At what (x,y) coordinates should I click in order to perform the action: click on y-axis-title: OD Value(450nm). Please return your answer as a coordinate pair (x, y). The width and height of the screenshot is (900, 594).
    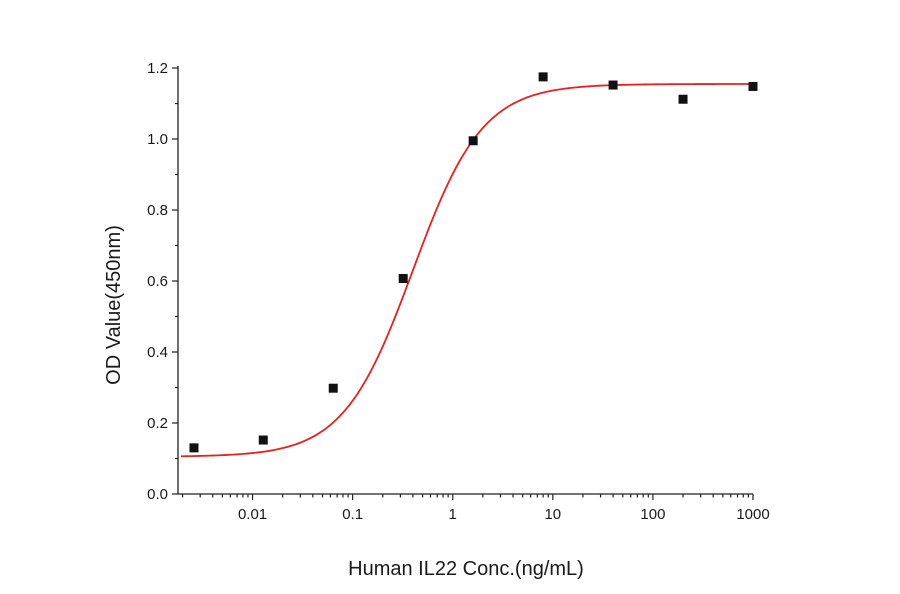
    Looking at the image, I should click on (114, 305).